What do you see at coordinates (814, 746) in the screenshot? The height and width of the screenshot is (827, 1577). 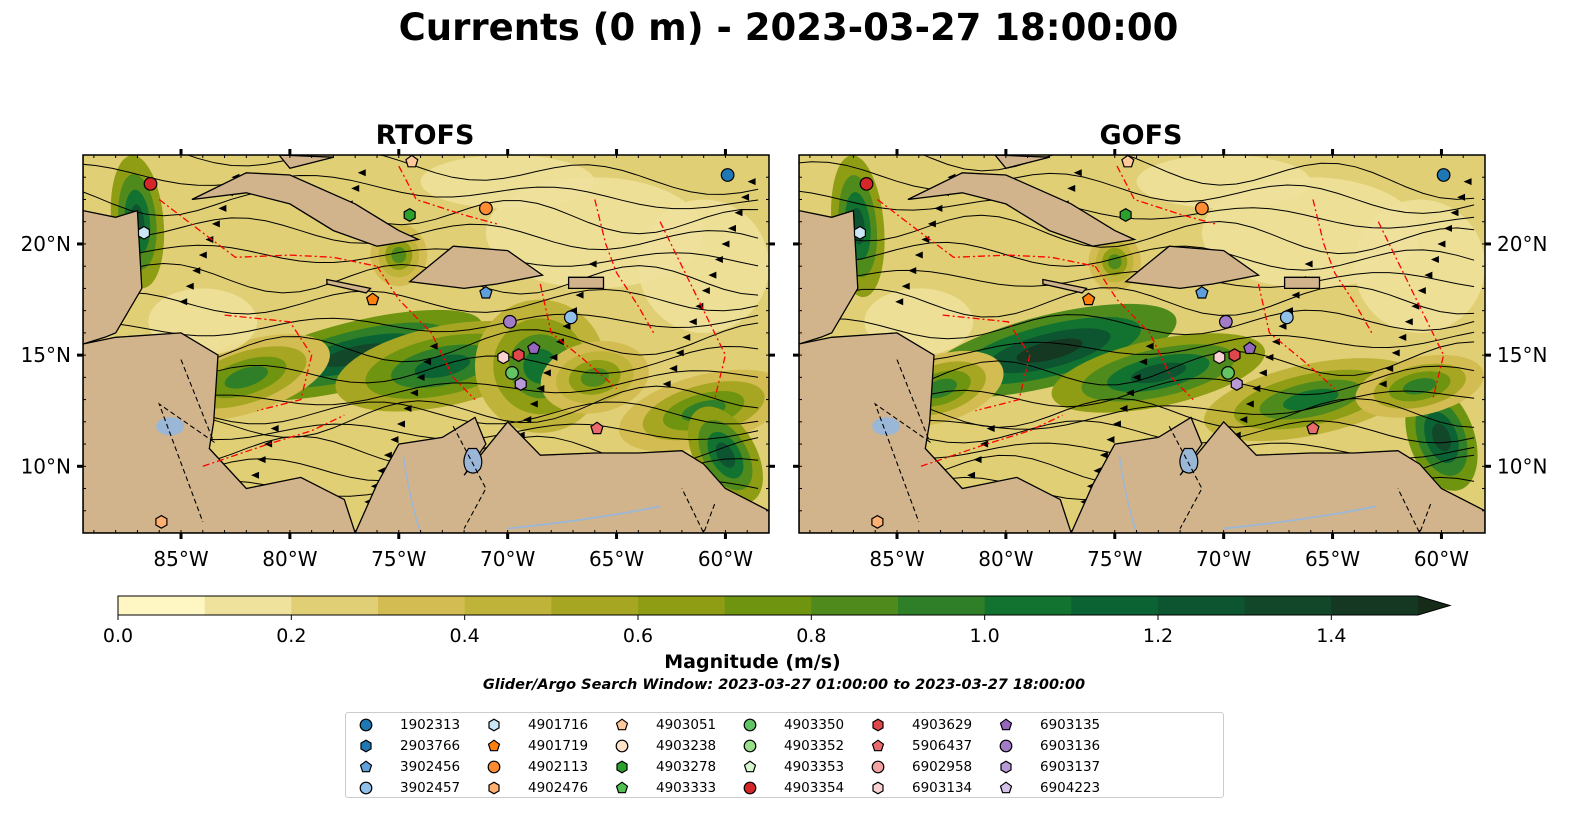 I see `legend-label: 4903352` at bounding box center [814, 746].